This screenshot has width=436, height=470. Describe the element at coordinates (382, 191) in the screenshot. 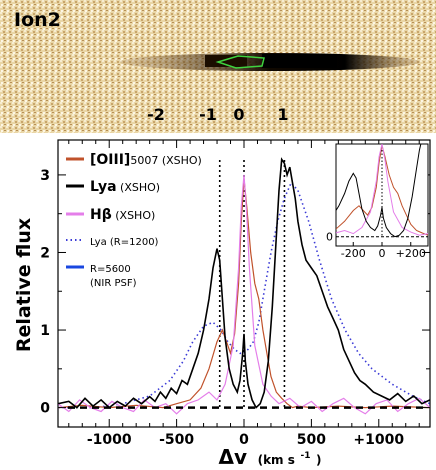

I see `inset-series-lya` at that location.